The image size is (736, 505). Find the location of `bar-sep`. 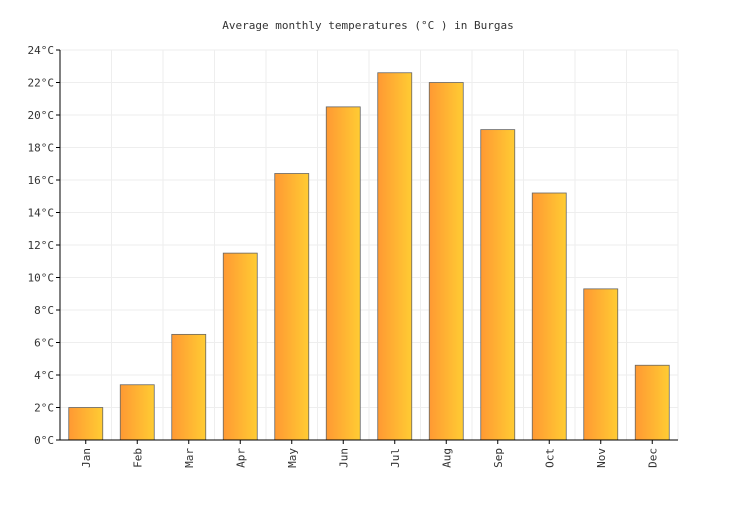

bar-sep is located at coordinates (498, 285).